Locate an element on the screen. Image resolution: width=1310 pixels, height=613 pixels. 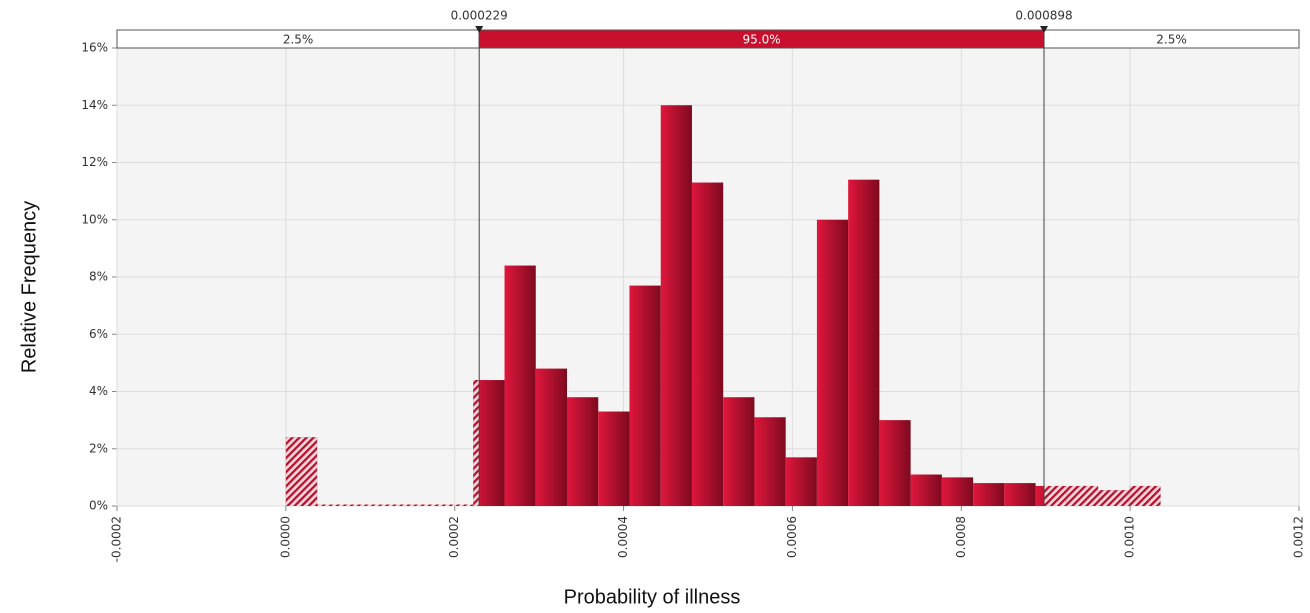
x-tick-label: 0.0006 is located at coordinates (792, 537).